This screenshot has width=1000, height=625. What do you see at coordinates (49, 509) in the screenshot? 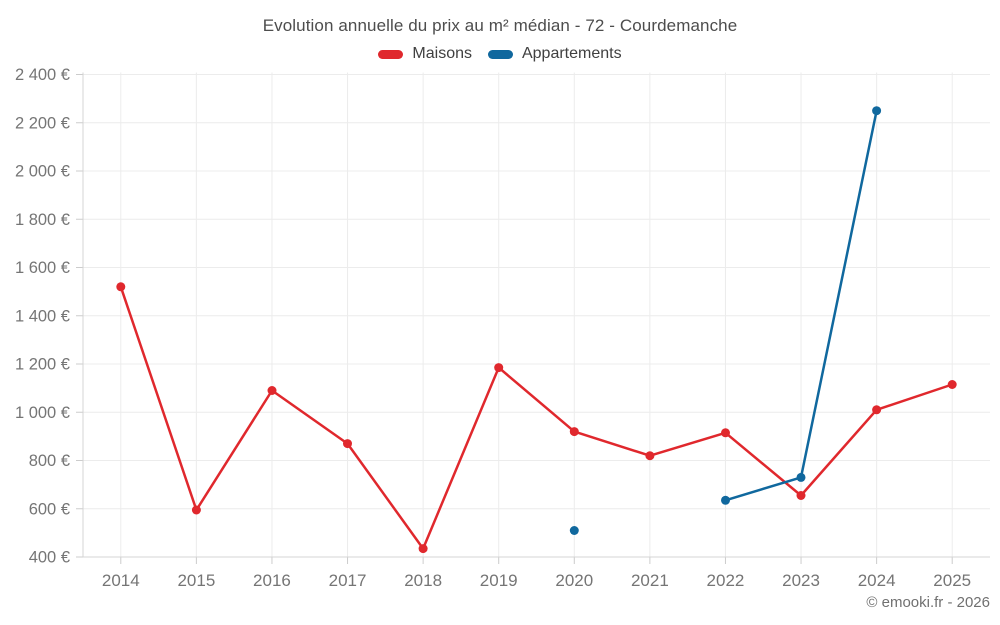
I see `y-axis-label: 600 €` at bounding box center [49, 509].